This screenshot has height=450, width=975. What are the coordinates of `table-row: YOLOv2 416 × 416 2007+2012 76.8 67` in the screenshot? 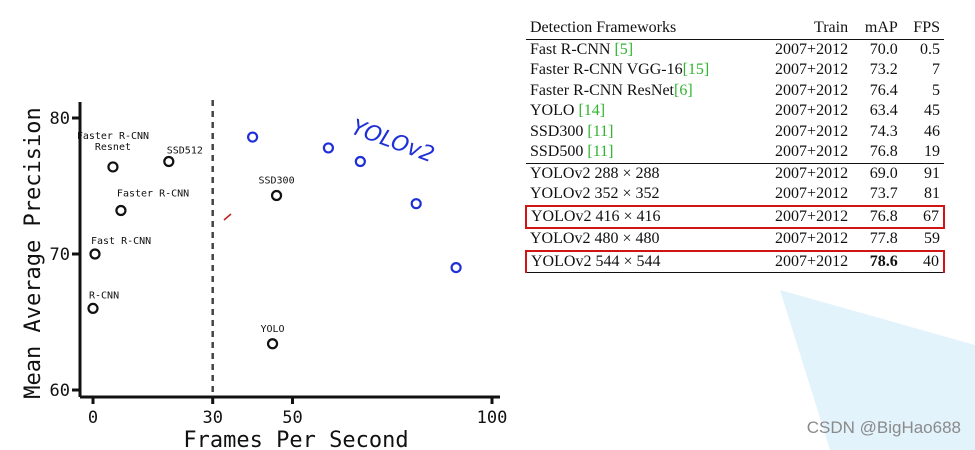 It's located at (735, 216).